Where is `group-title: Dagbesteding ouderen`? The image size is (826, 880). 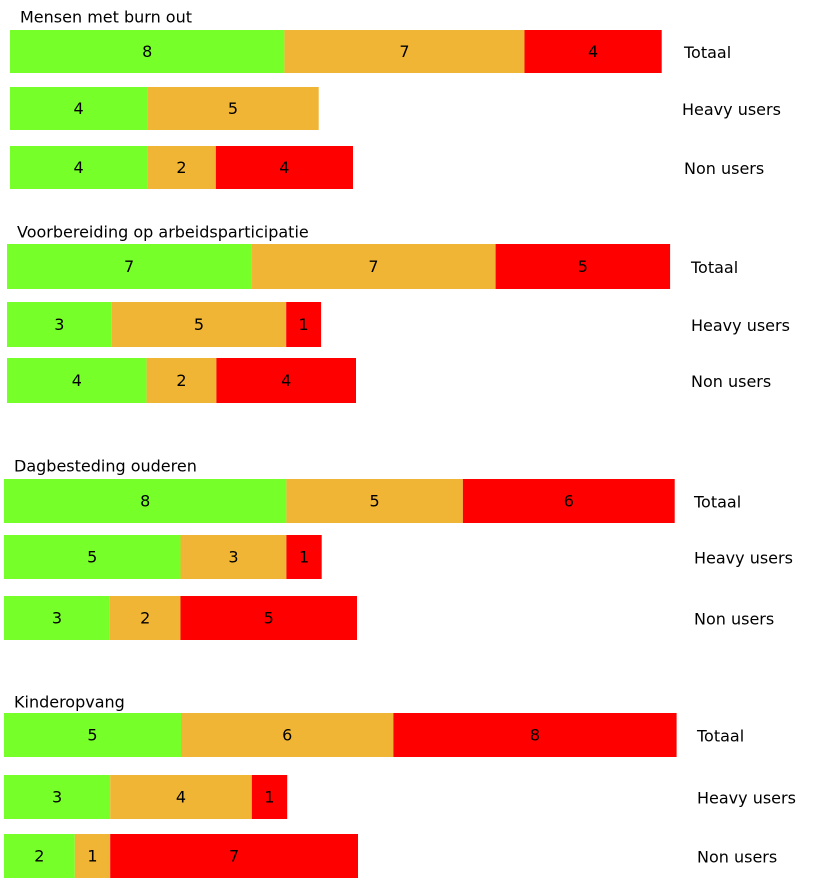
group-title: Dagbesteding ouderen is located at coordinates (105, 466).